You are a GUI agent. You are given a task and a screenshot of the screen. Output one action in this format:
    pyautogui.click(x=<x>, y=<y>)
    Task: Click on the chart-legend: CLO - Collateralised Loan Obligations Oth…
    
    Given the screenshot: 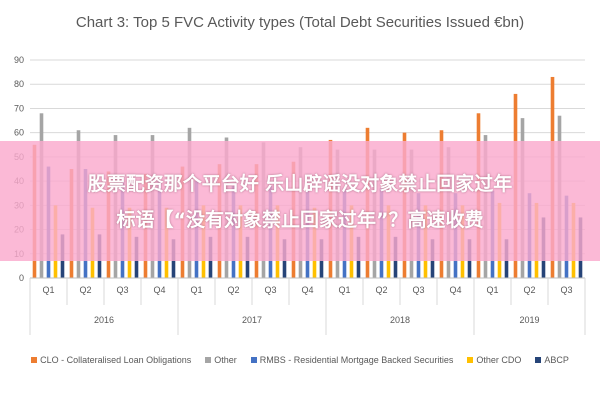 What is the action you would take?
    pyautogui.click(x=300, y=360)
    